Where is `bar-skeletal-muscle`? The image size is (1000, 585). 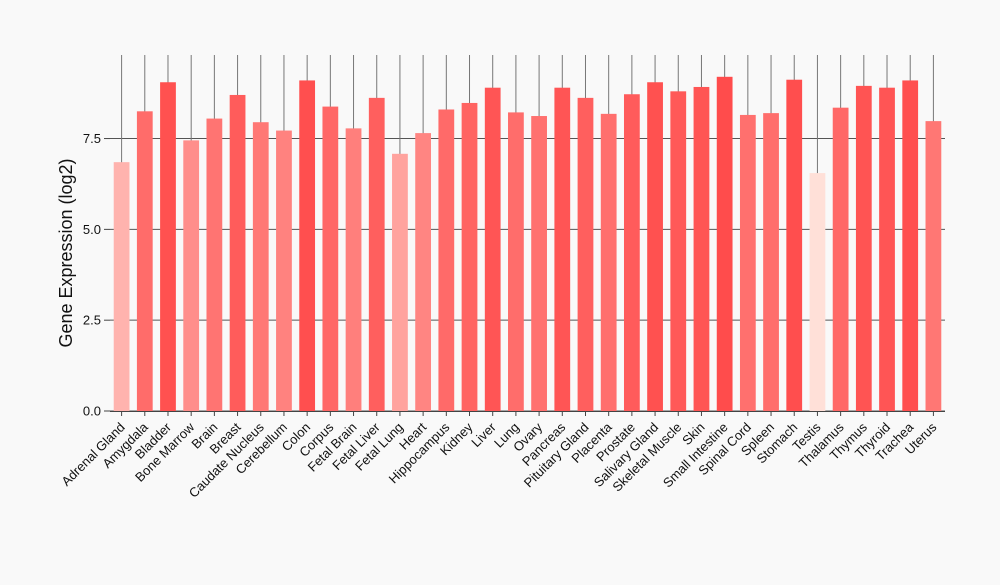 bar-skeletal-muscle is located at coordinates (678, 251).